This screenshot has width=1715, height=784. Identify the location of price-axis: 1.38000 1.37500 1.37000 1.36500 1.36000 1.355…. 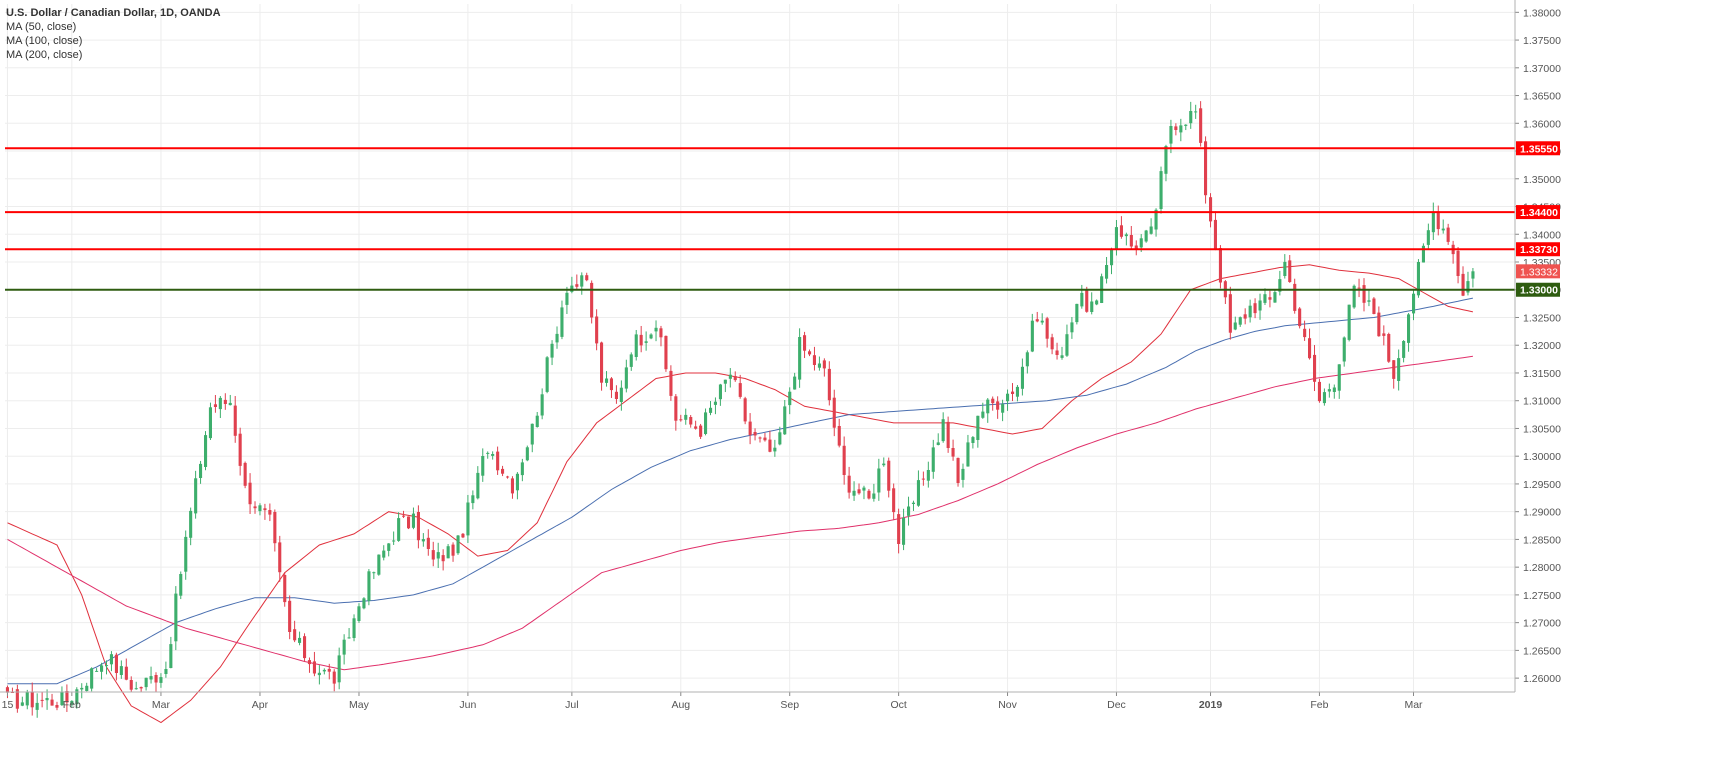
(1537, 346).